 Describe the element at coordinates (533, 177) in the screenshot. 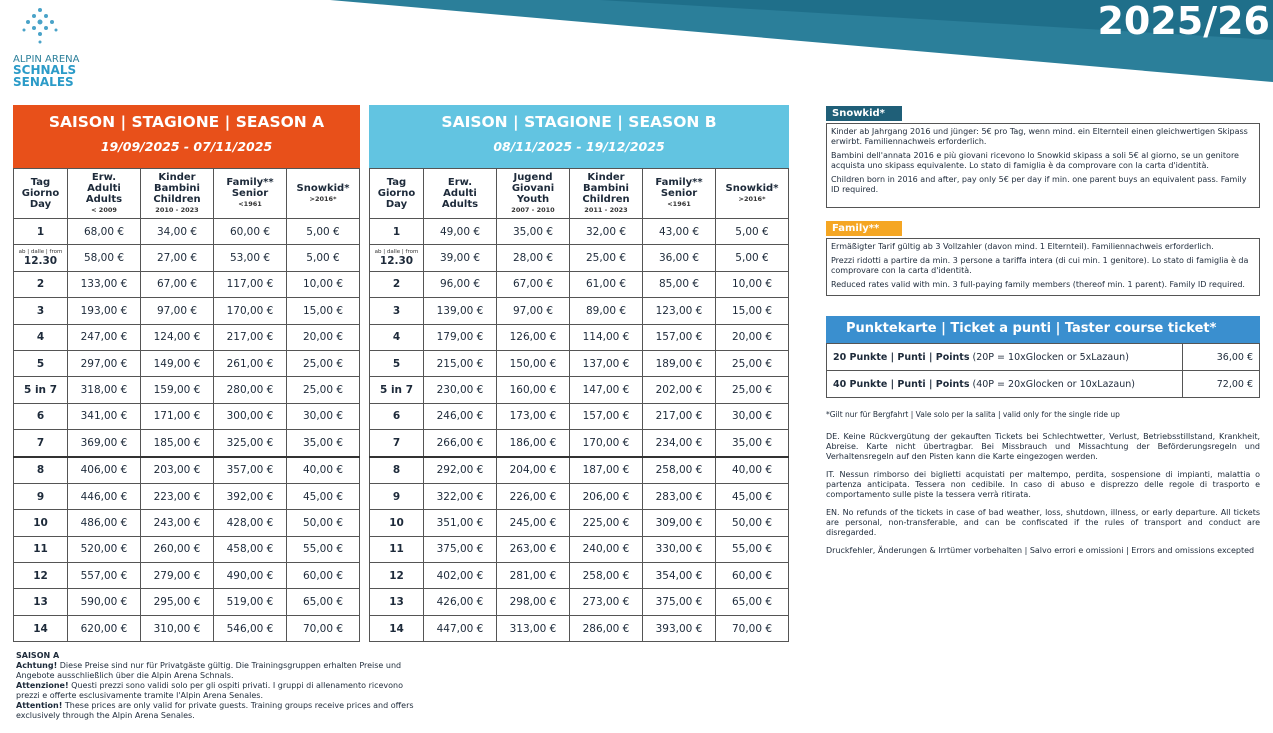

I see `header-line: Jugend` at that location.